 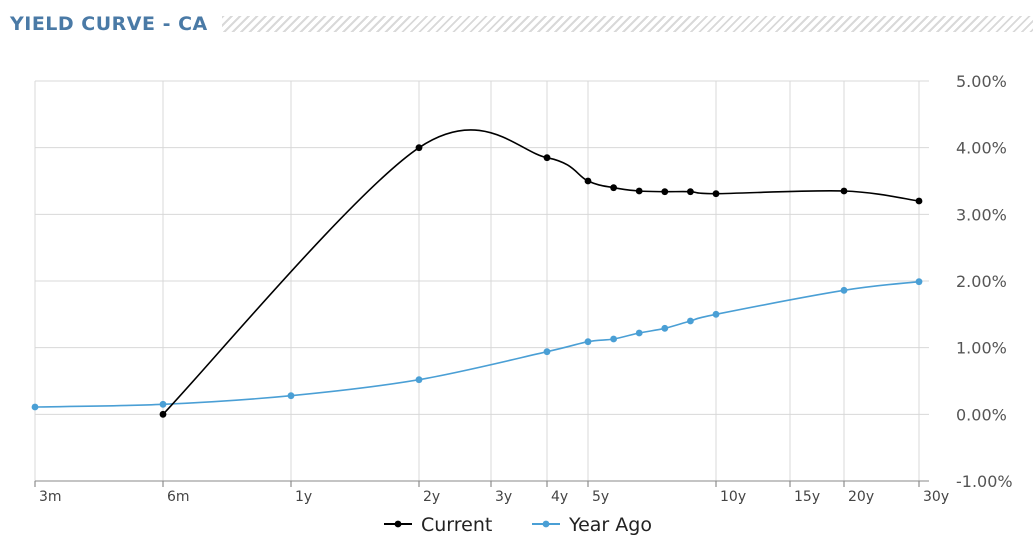 What do you see at coordinates (503, 497) in the screenshot?
I see `x-tick-label: 3y` at bounding box center [503, 497].